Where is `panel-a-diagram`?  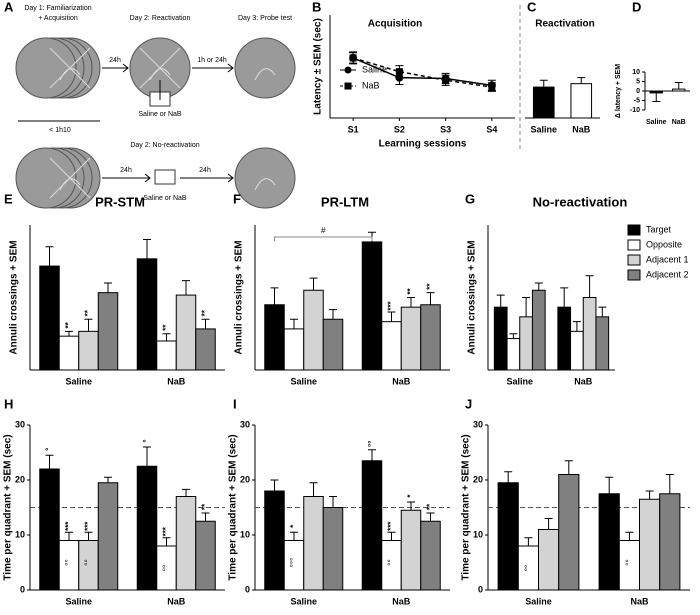 panel-a-diagram is located at coordinates (155, 123).